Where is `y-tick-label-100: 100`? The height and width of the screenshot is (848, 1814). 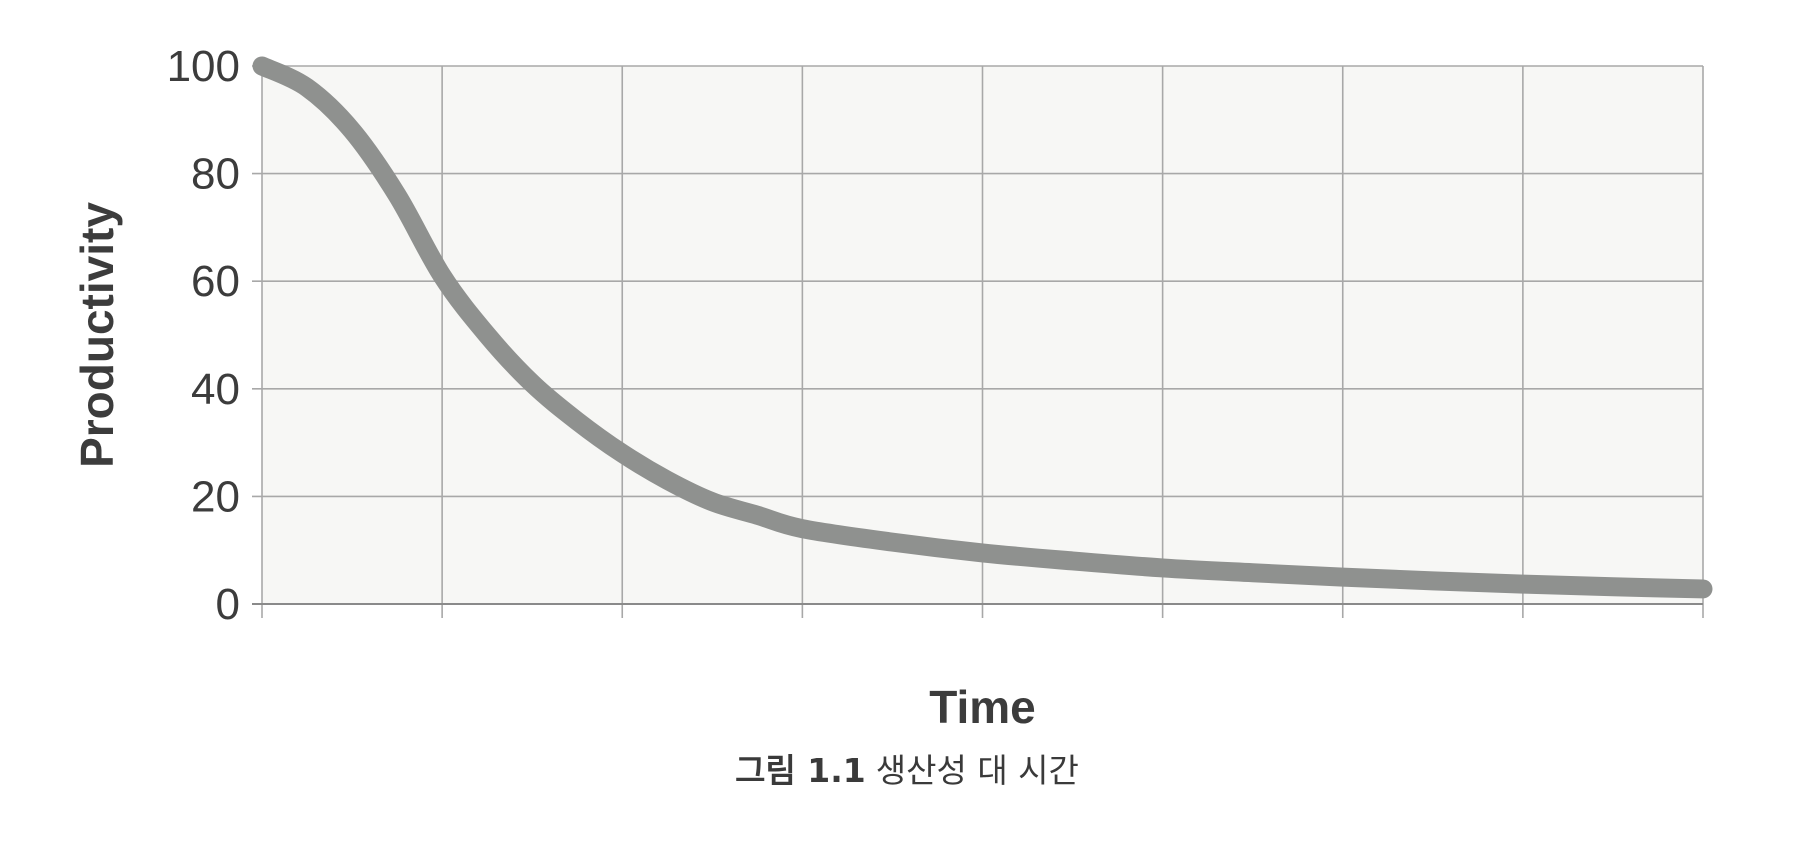 y-tick-label-100: 100 is located at coordinates (203, 66).